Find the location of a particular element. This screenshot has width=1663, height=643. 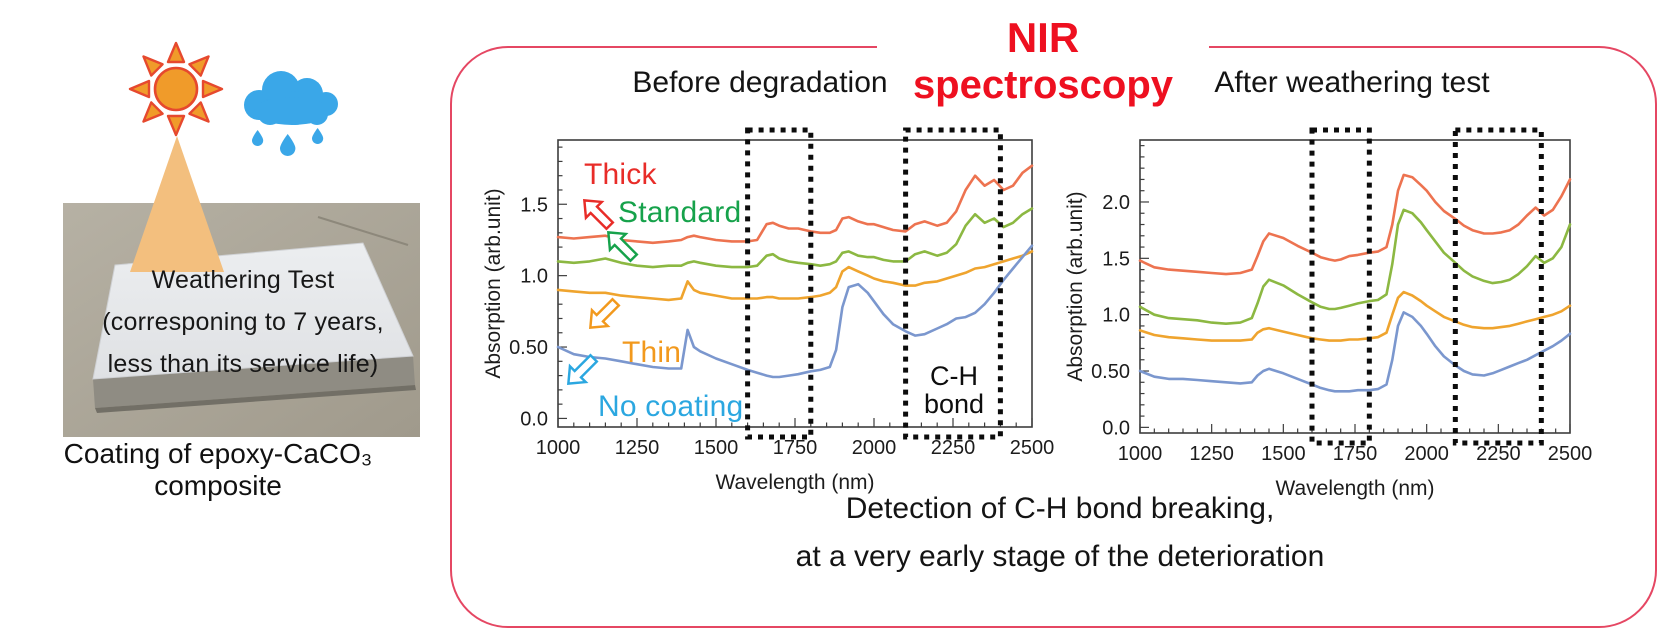

tile-top is located at coordinates (253, 311).